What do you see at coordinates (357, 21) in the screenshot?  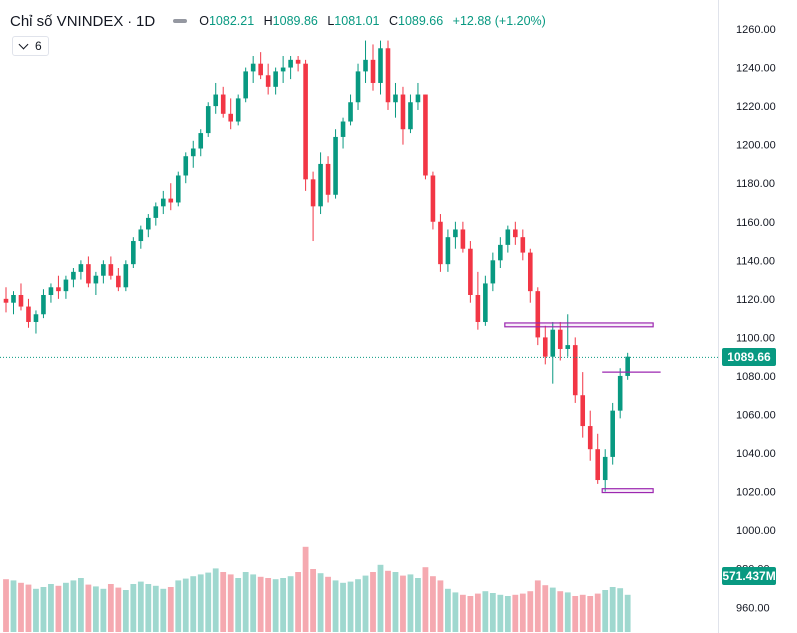 I see `low-value: 1081.01` at bounding box center [357, 21].